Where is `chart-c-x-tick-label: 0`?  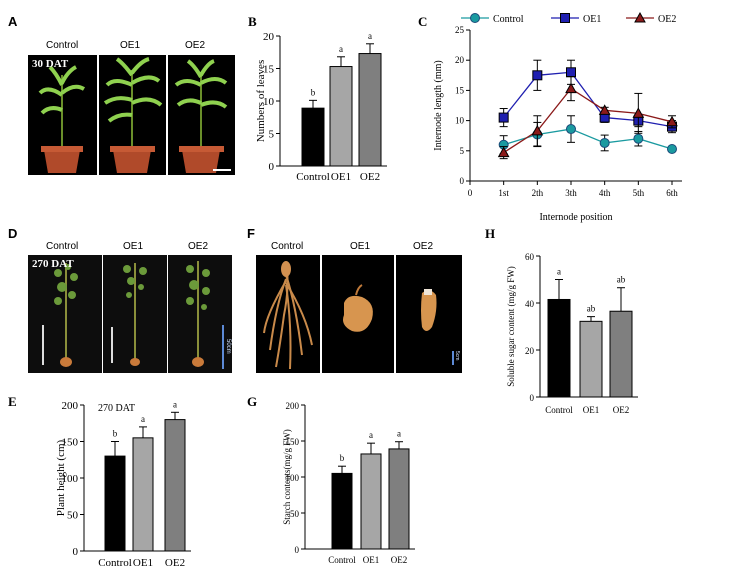
chart-c-x-tick-label: 0 is located at coordinates (470, 193).